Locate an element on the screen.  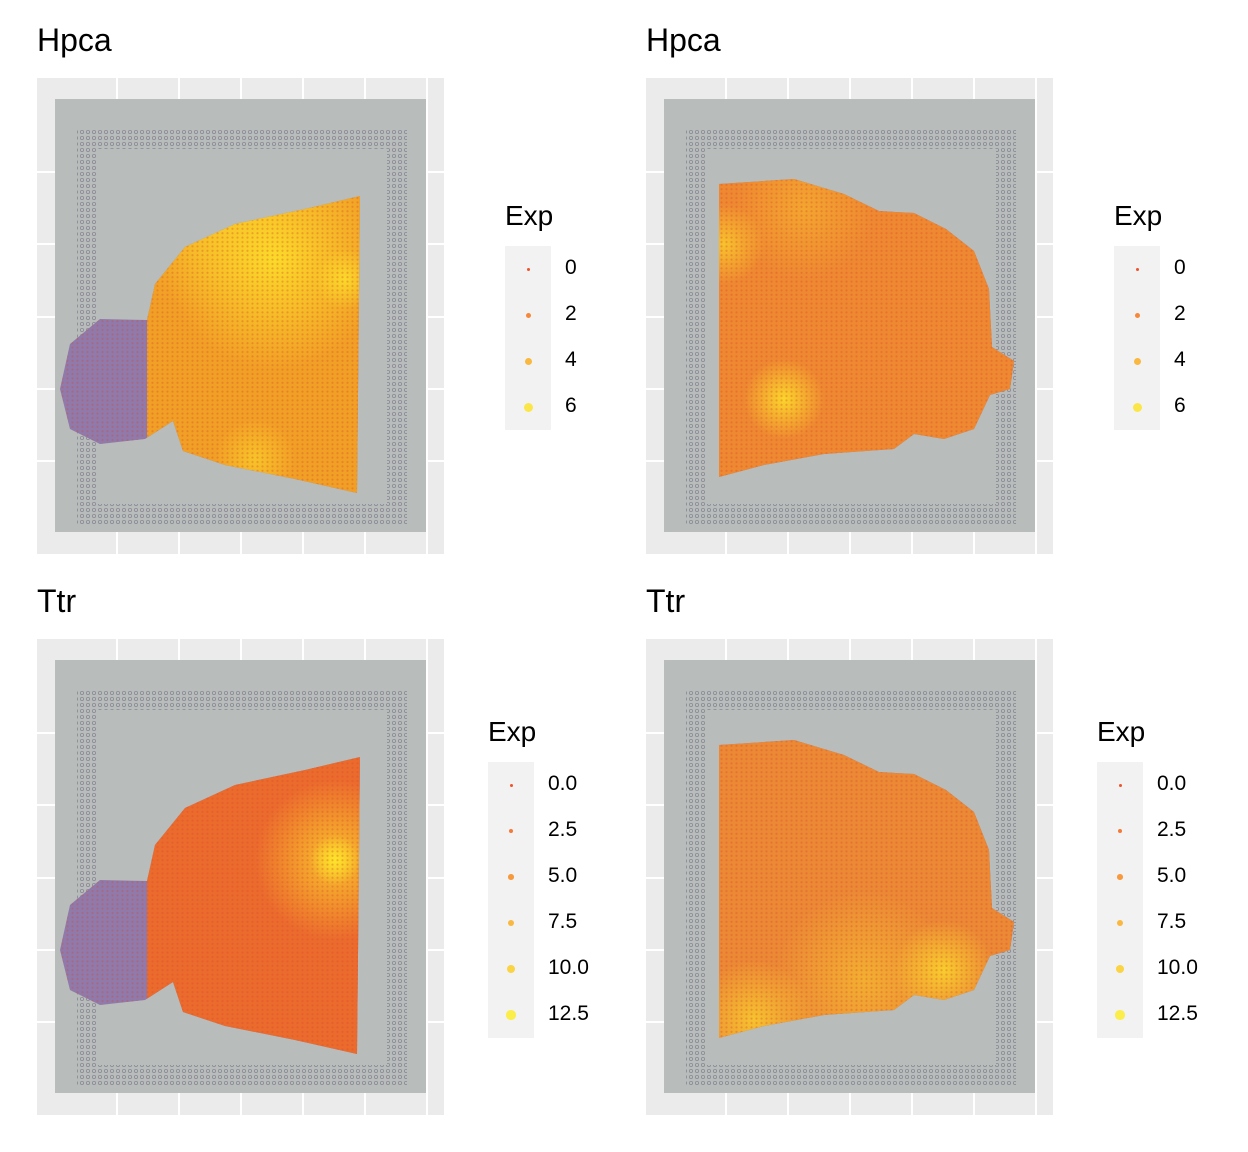
expression-spots is located at coordinates (866, 328).